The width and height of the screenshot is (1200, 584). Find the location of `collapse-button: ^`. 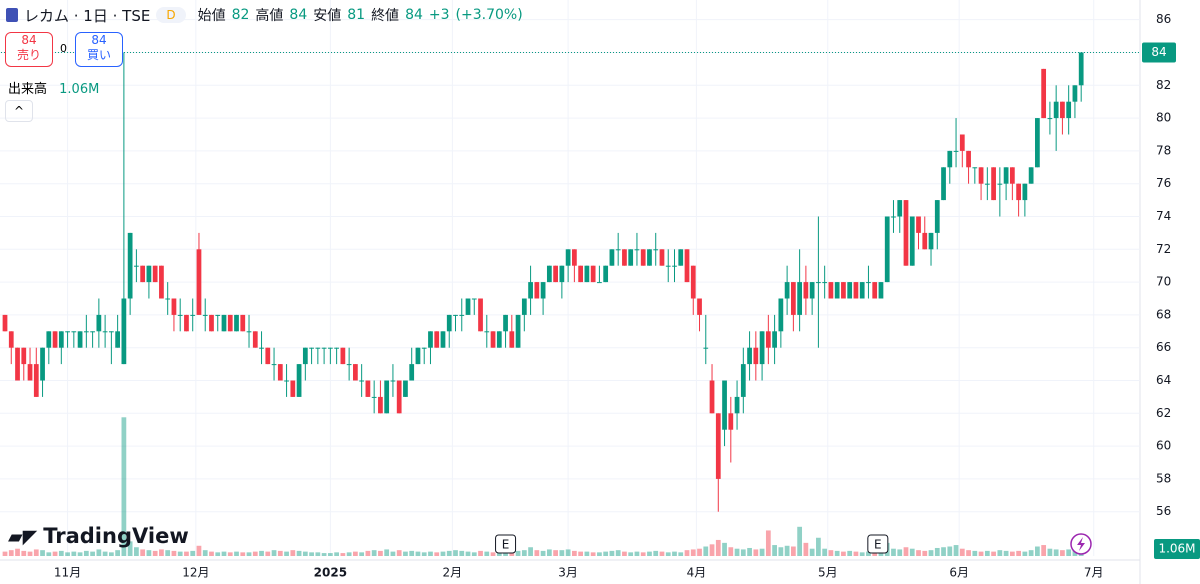

collapse-button: ^ is located at coordinates (19, 111).